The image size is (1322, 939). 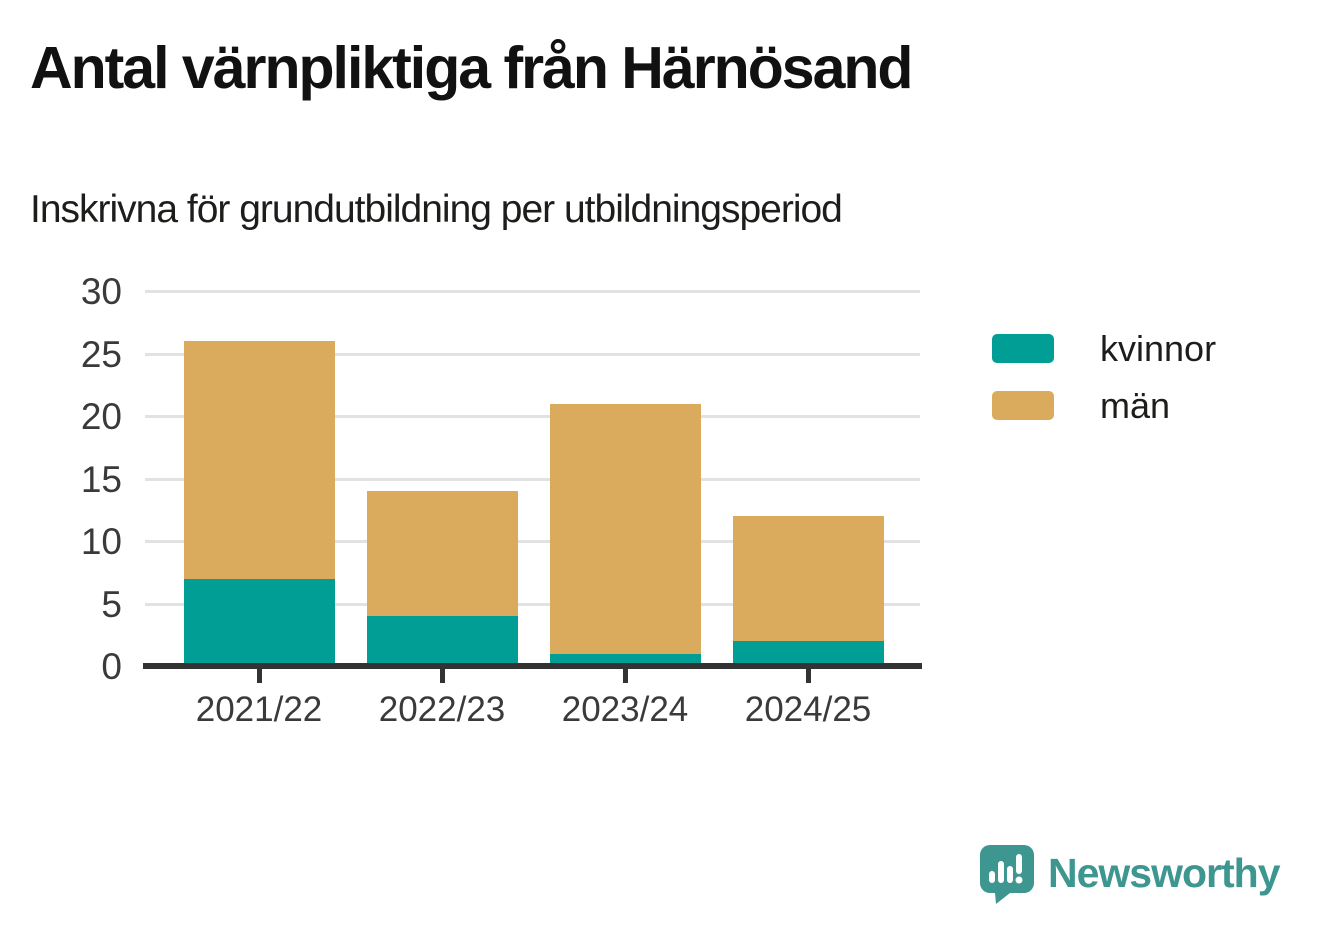 I want to click on y-tick-label-5: 5, so click(x=111, y=604).